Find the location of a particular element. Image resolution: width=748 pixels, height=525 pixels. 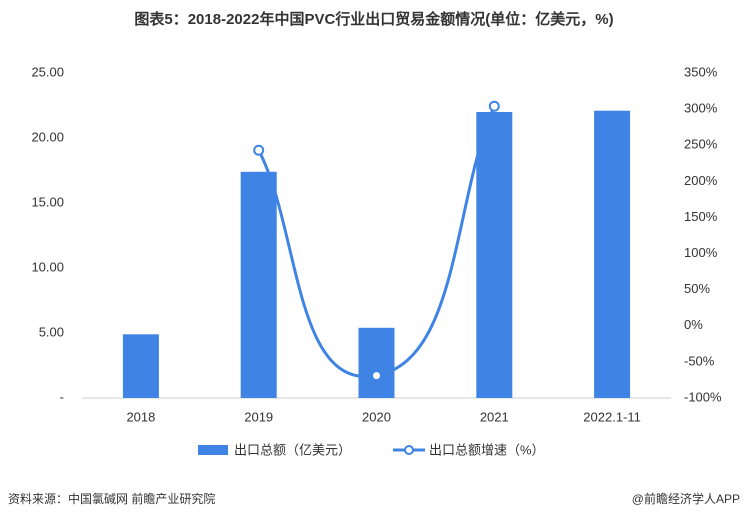

legend-label: 出口总额增速（%） is located at coordinates (487, 449).